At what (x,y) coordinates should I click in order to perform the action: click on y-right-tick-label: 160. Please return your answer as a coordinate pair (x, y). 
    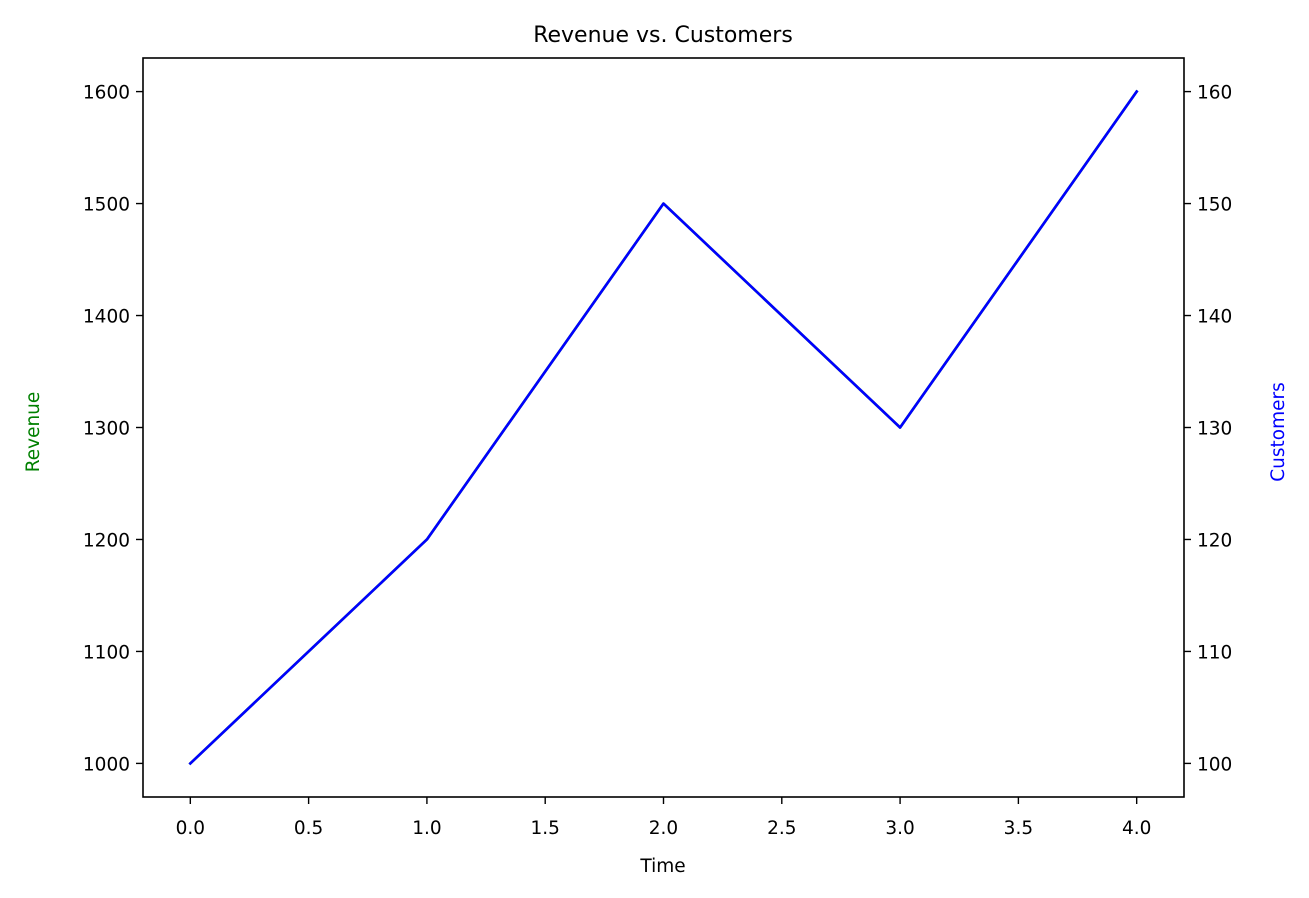
    Looking at the image, I should click on (1214, 93).